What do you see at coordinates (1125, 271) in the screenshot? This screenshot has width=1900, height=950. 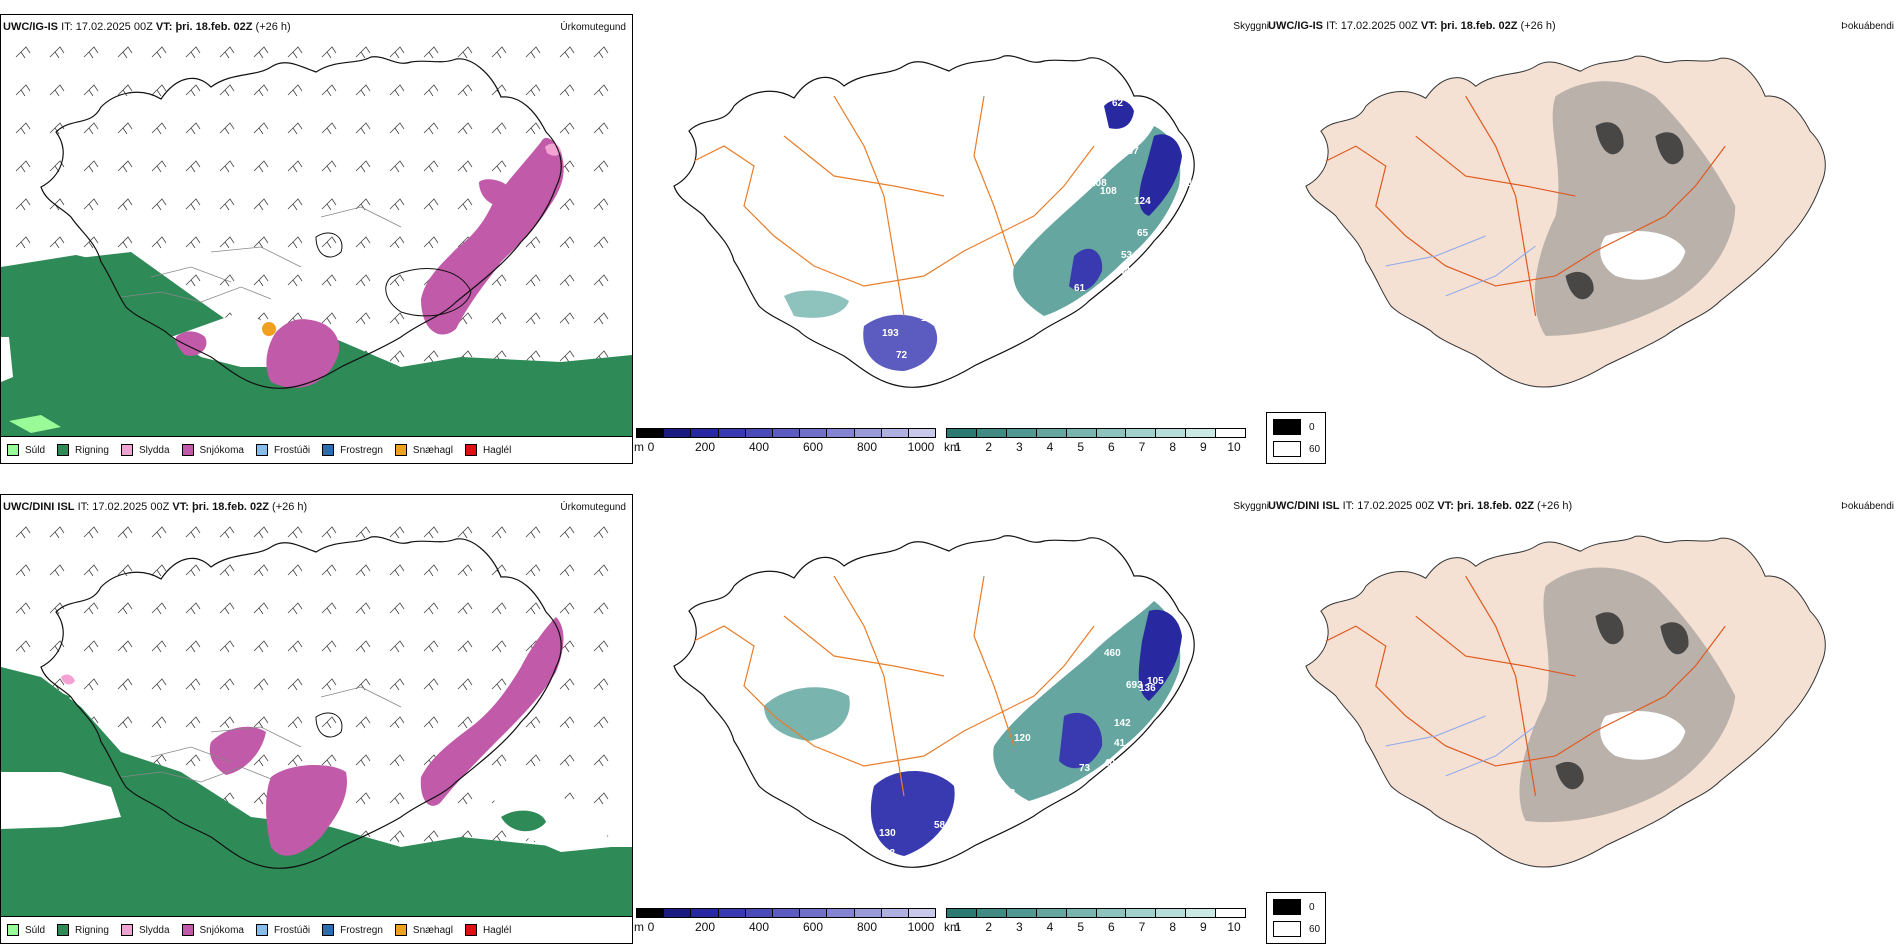 I see `visibility-label: 44` at bounding box center [1125, 271].